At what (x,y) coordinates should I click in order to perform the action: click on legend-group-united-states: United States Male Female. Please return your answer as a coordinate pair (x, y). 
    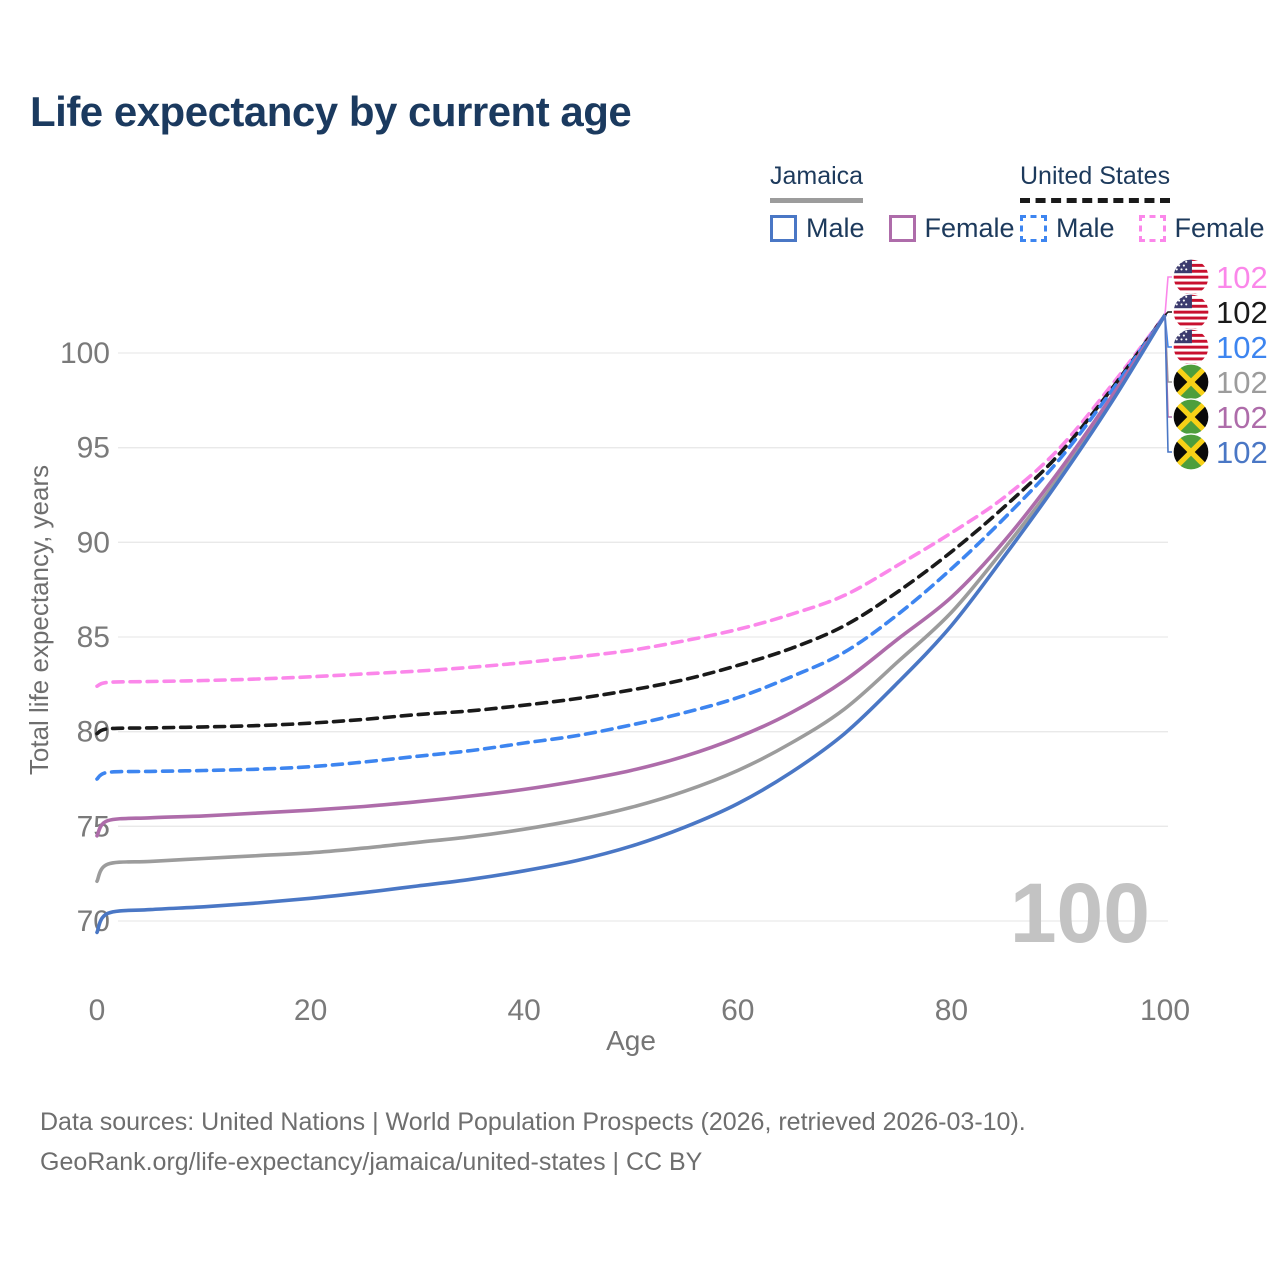
    Looking at the image, I should click on (1142, 203).